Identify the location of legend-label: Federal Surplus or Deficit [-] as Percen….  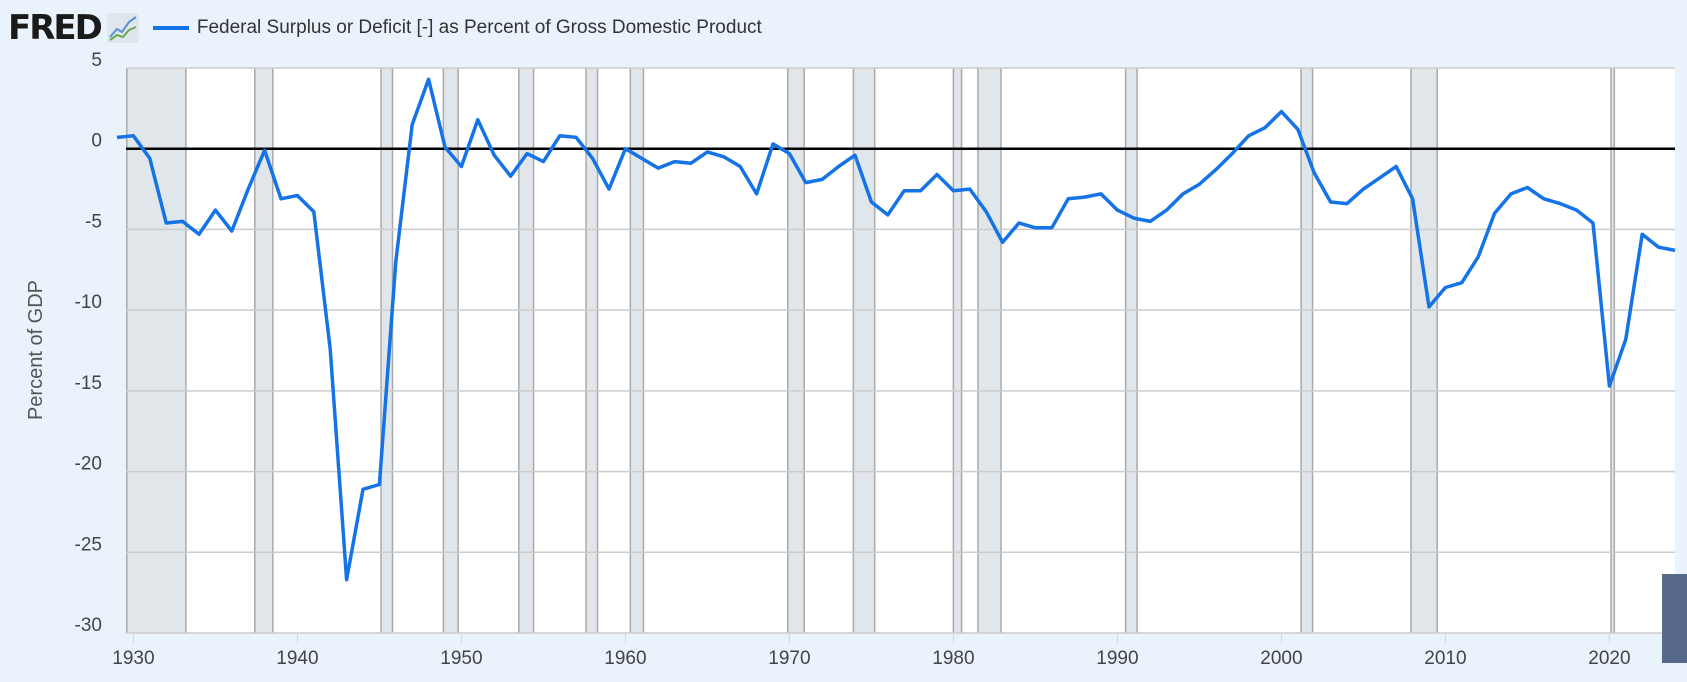
(479, 27).